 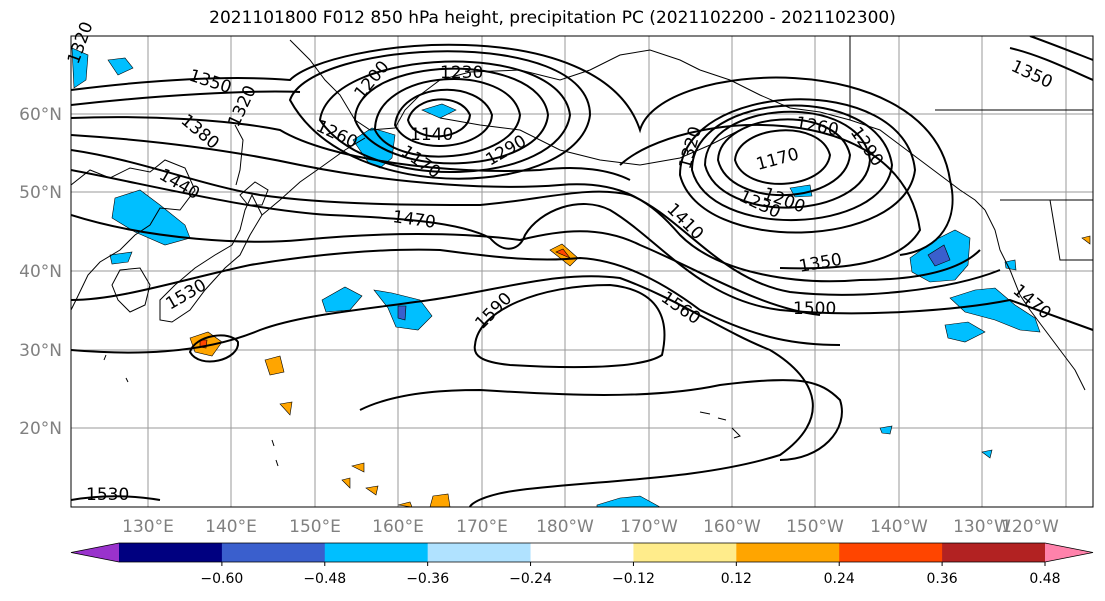 I want to click on colorbar-tick-label: −0.12, so click(x=633, y=579).